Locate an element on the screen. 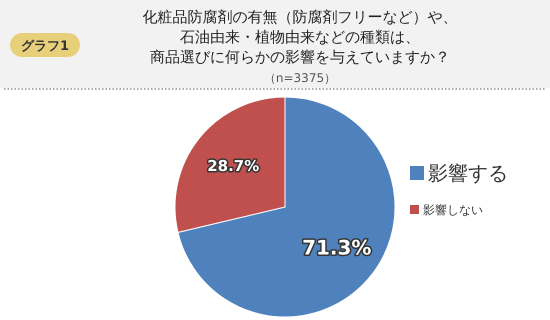 The height and width of the screenshot is (320, 550). text: グラフ1 is located at coordinates (45, 46).